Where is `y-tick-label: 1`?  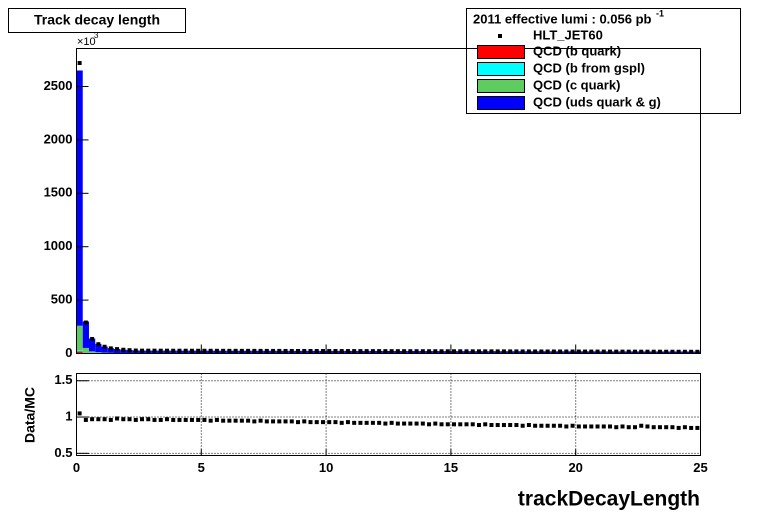 y-tick-label: 1 is located at coordinates (68, 415).